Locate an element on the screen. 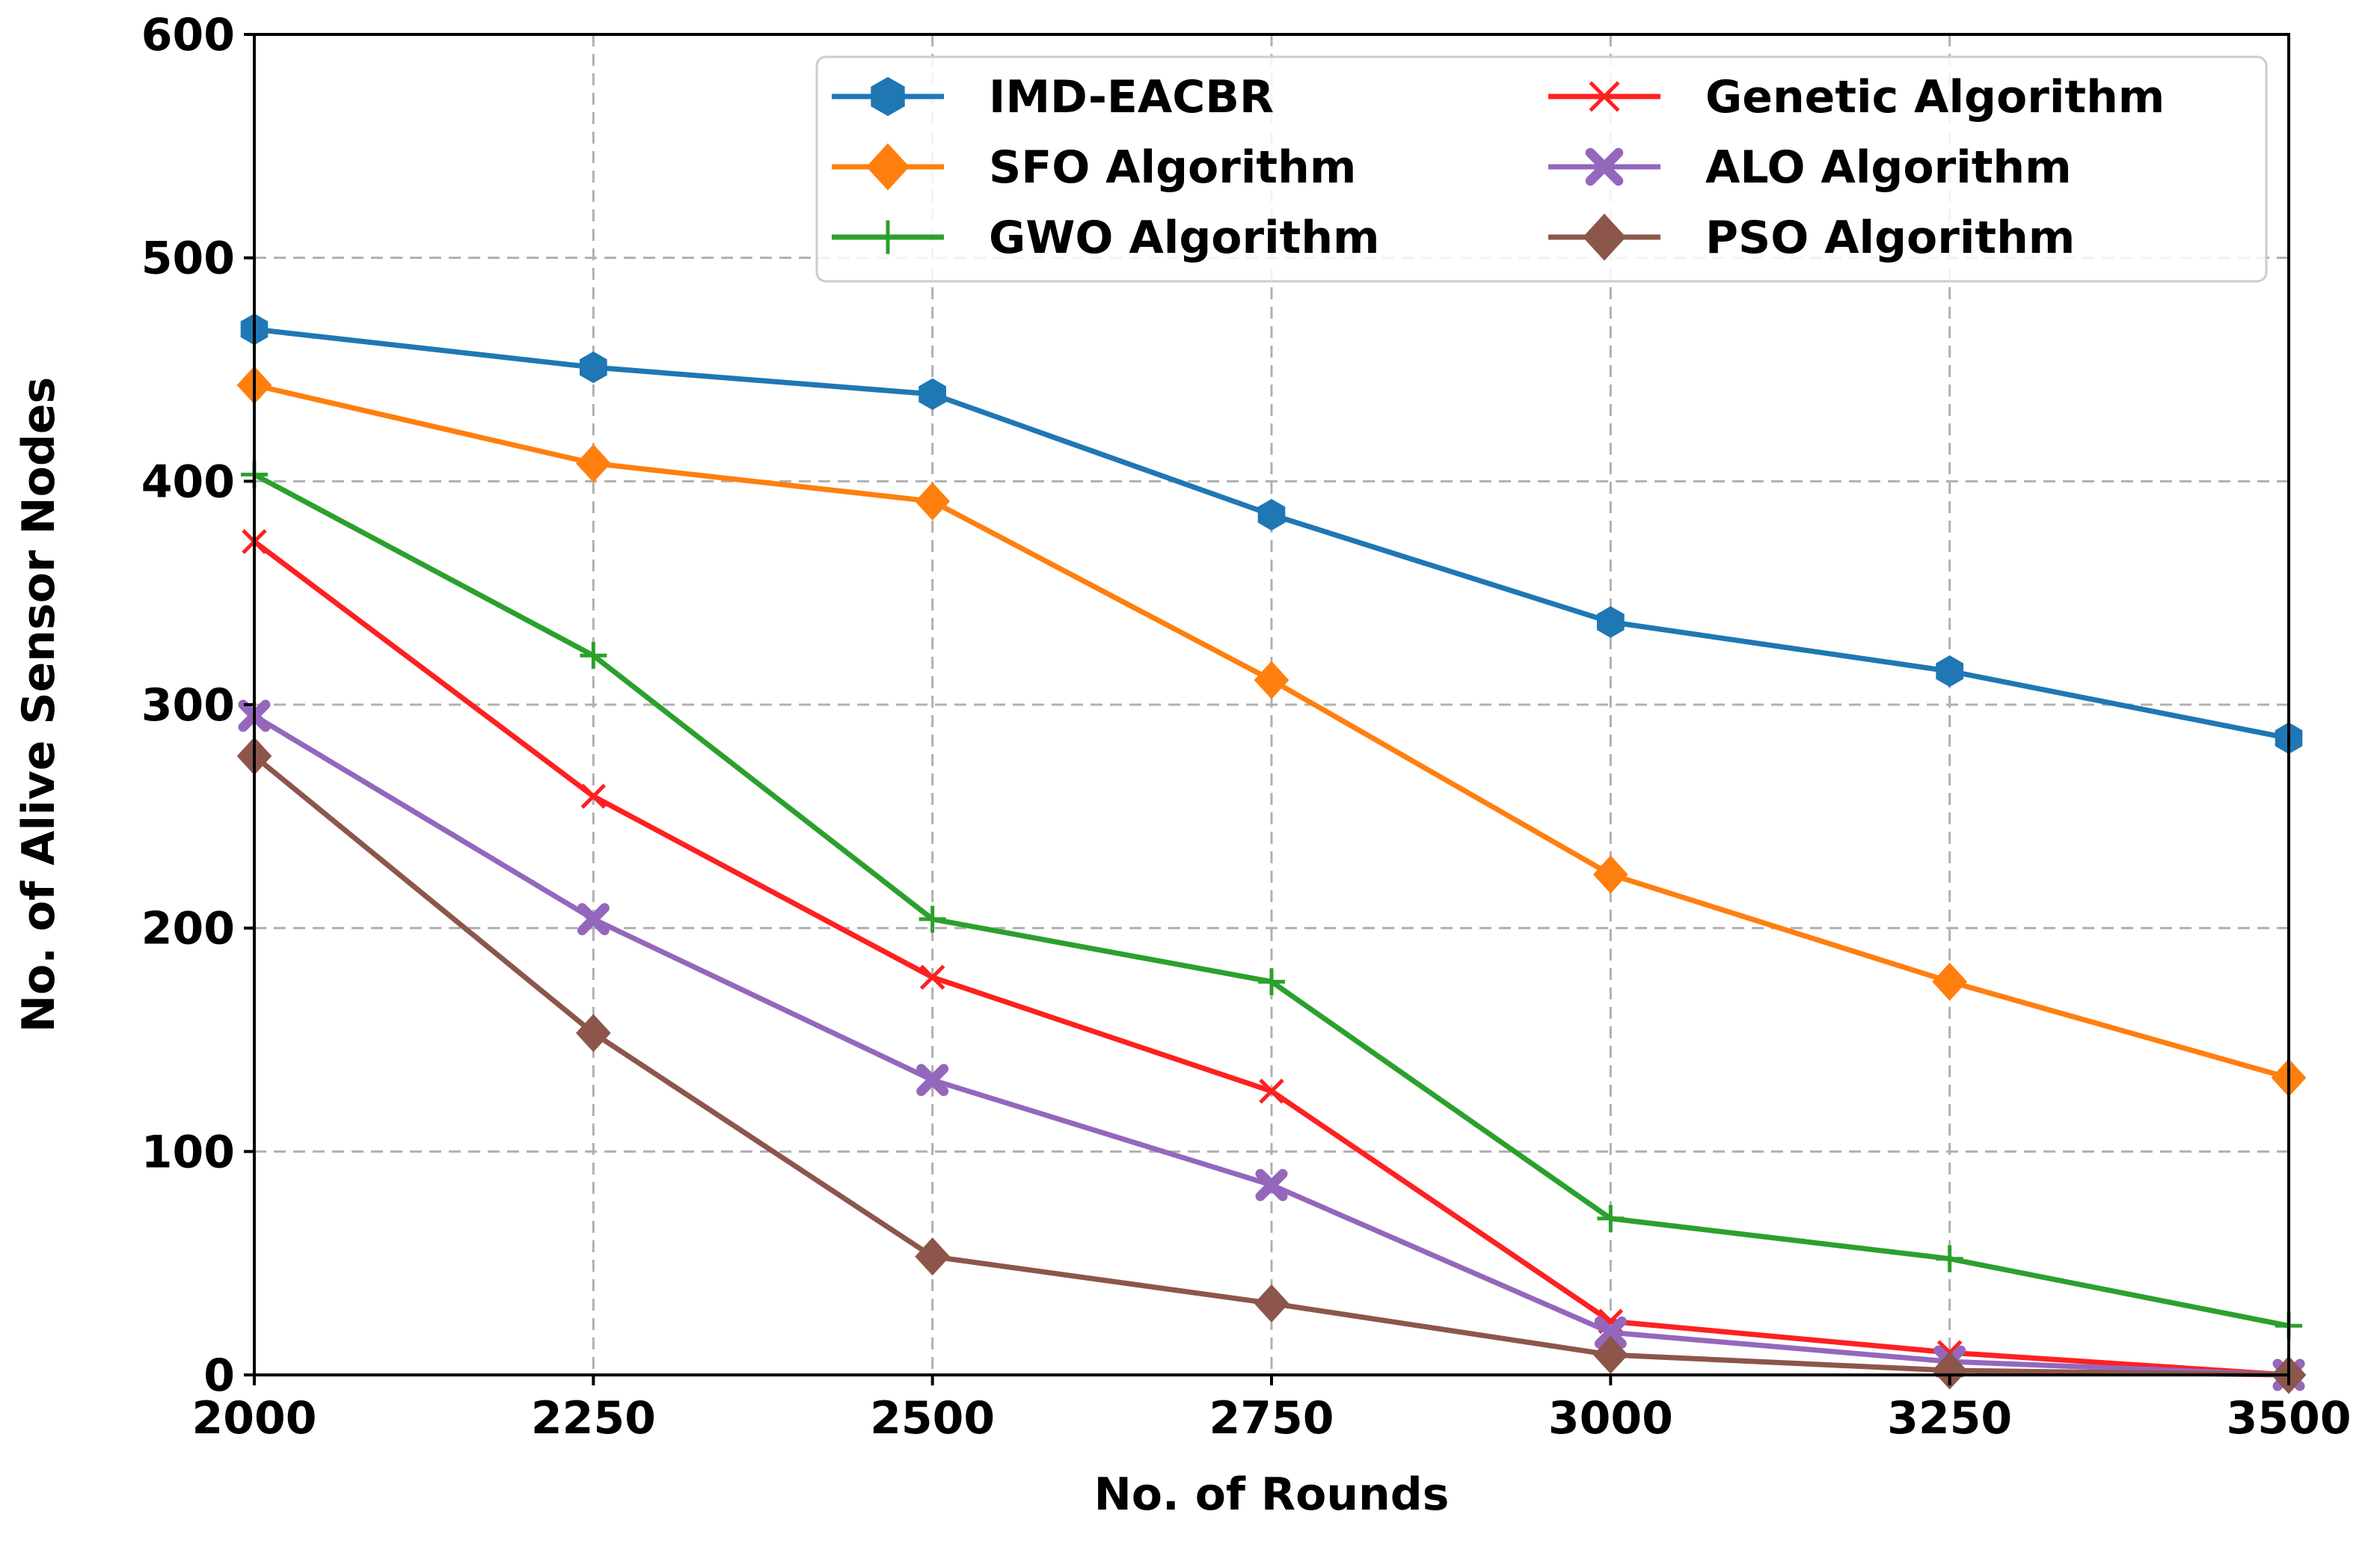 This screenshot has width=2380, height=1541. legend-item-gwo-algorithm: GWO Algorithm is located at coordinates (1106, 238).